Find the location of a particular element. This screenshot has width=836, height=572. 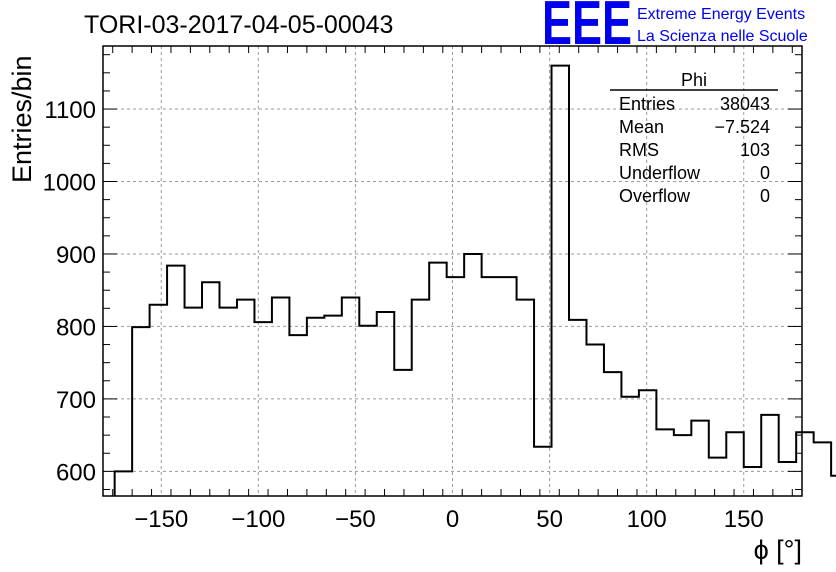

logo-mark: EEE is located at coordinates (587, 29).